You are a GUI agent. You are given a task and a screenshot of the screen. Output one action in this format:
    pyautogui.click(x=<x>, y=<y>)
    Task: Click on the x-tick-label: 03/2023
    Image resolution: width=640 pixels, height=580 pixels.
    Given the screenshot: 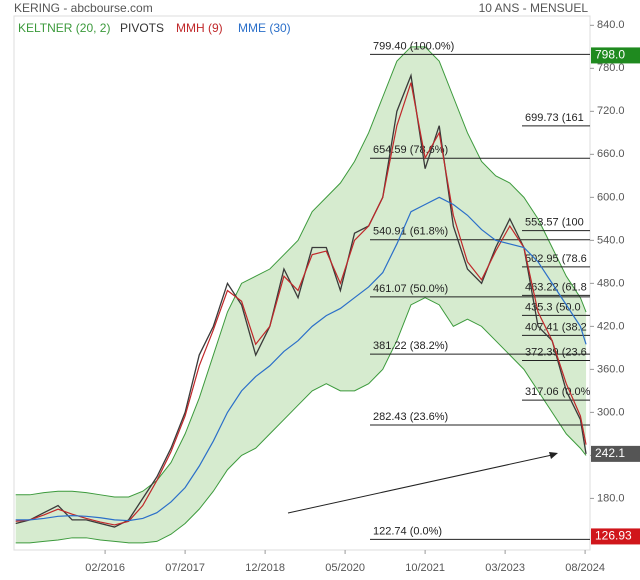 What is the action you would take?
    pyautogui.click(x=505, y=568)
    